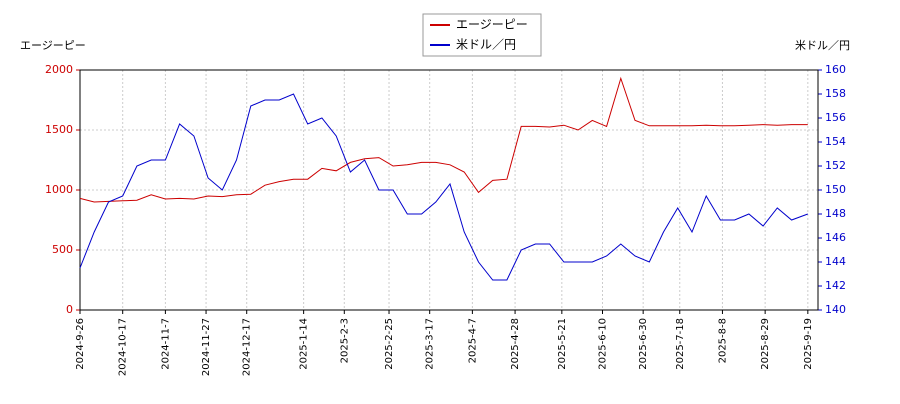 Image resolution: width=900 pixels, height=404 pixels. What do you see at coordinates (472, 340) in the screenshot?
I see `x-tick-label: 2025-4-7` at bounding box center [472, 340].